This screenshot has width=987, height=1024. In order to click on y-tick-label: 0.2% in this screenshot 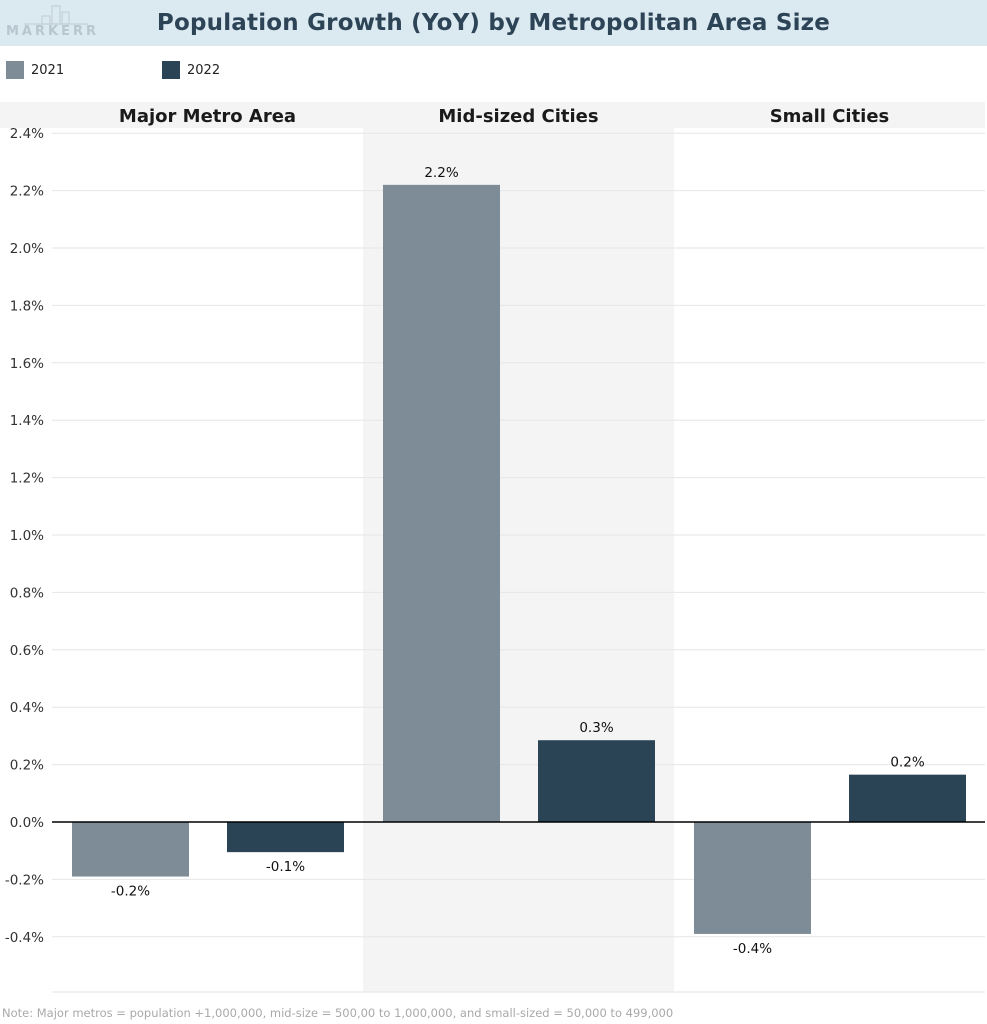, I will do `click(27, 766)`.